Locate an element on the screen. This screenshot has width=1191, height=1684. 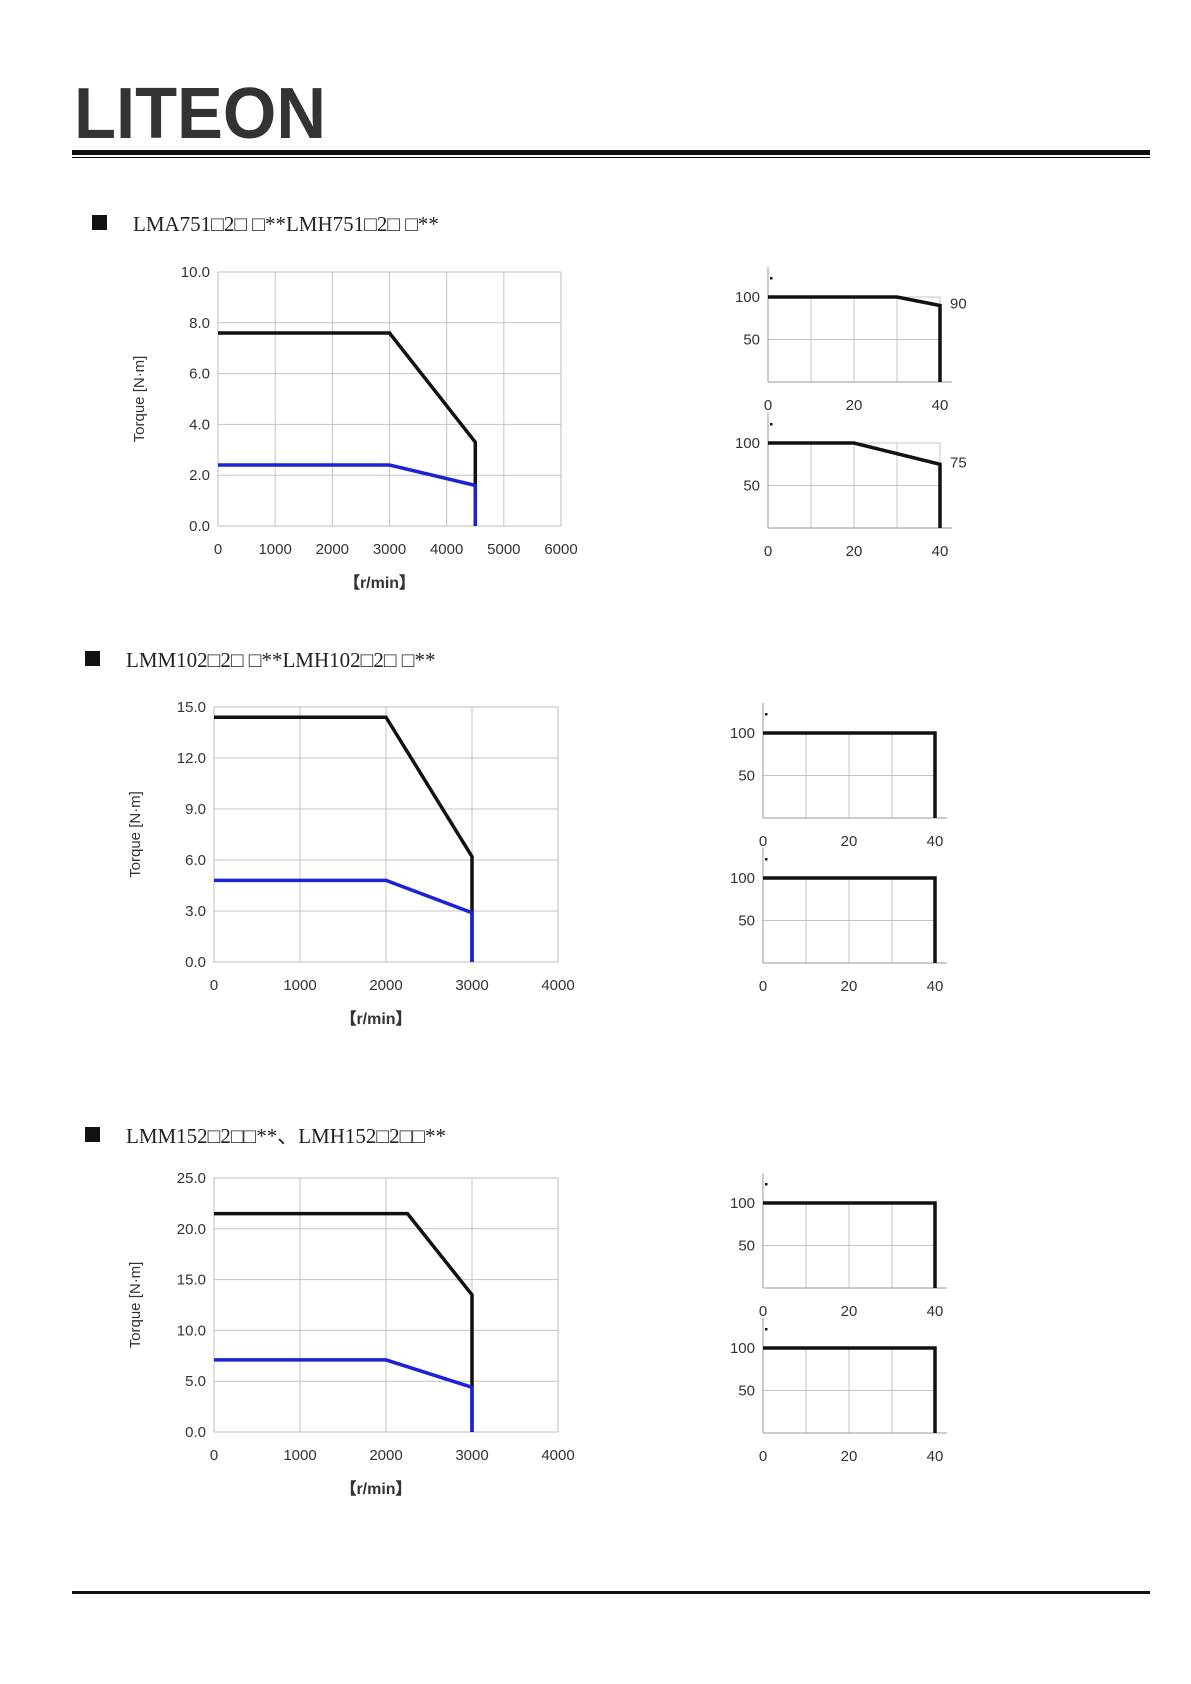
y-tick-label: 12.0 is located at coordinates (191, 758).